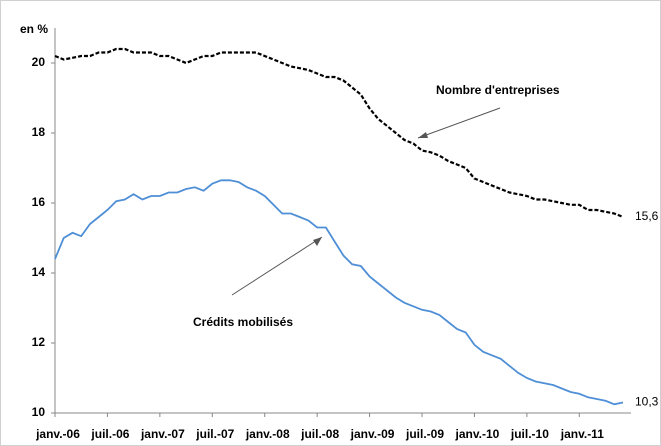  Describe the element at coordinates (267, 434) in the screenshot. I see `x-tick-label: janv.-08` at that location.